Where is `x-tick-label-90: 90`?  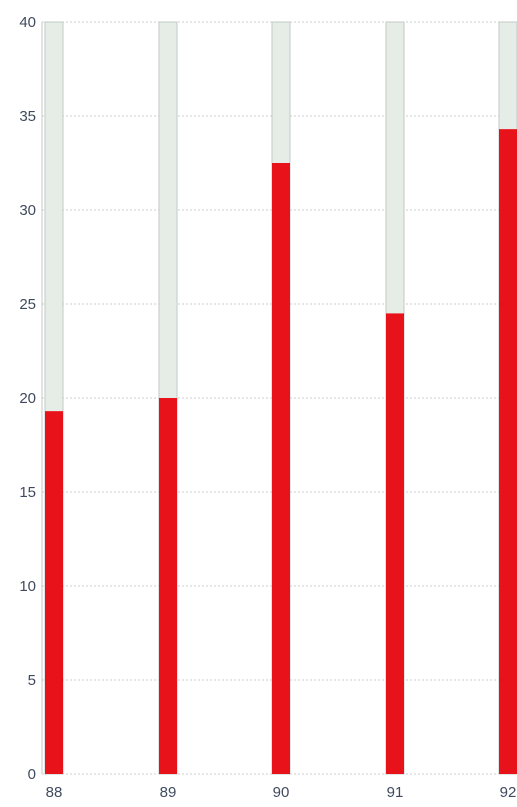
x-tick-label-90: 90 is located at coordinates (281, 792).